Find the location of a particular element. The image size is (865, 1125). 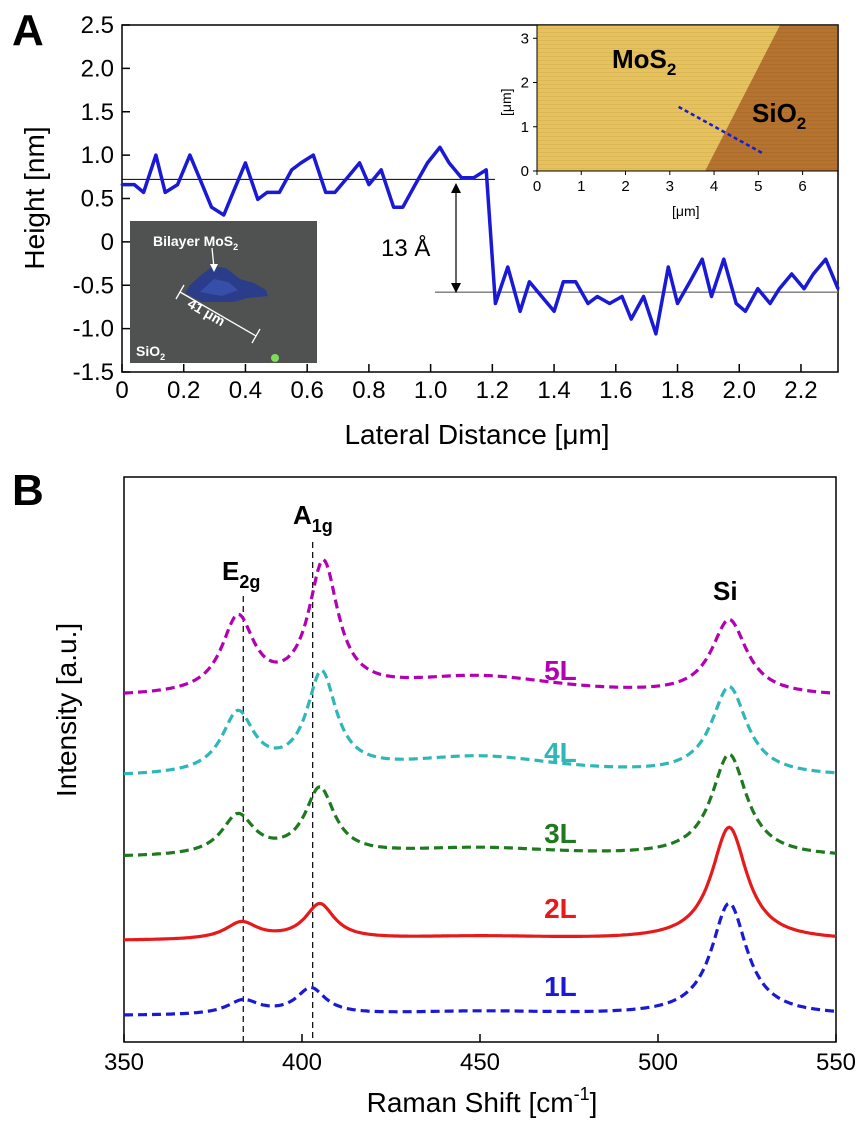

panel-a-label: A is located at coordinates (28, 30).